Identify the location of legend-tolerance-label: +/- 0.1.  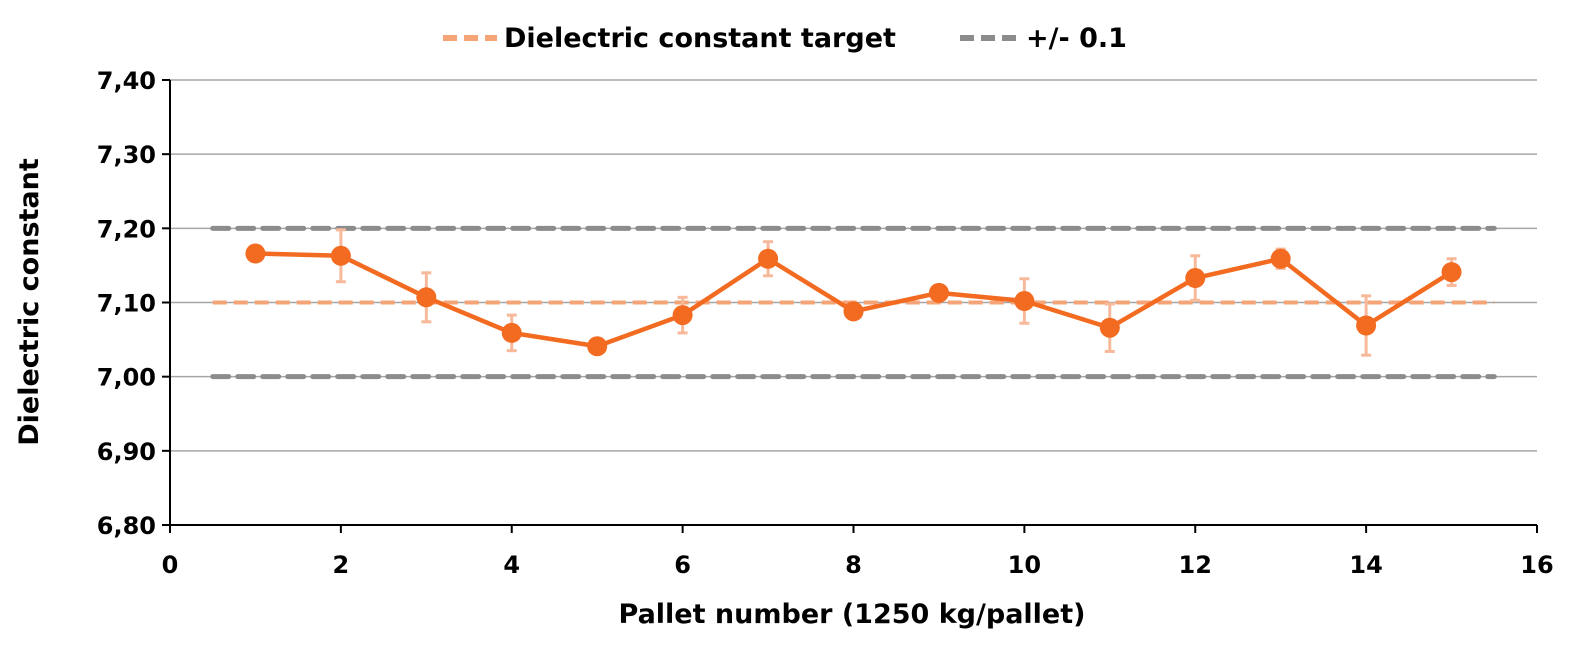
(1076, 38).